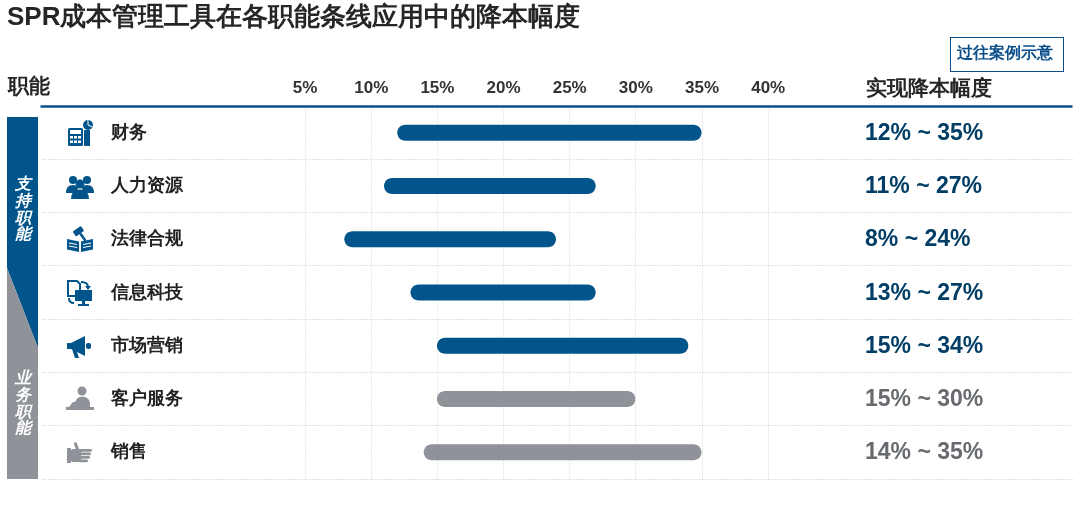 This screenshot has width=1080, height=530. I want to click on annotation: 15% ~ 30%, so click(924, 398).